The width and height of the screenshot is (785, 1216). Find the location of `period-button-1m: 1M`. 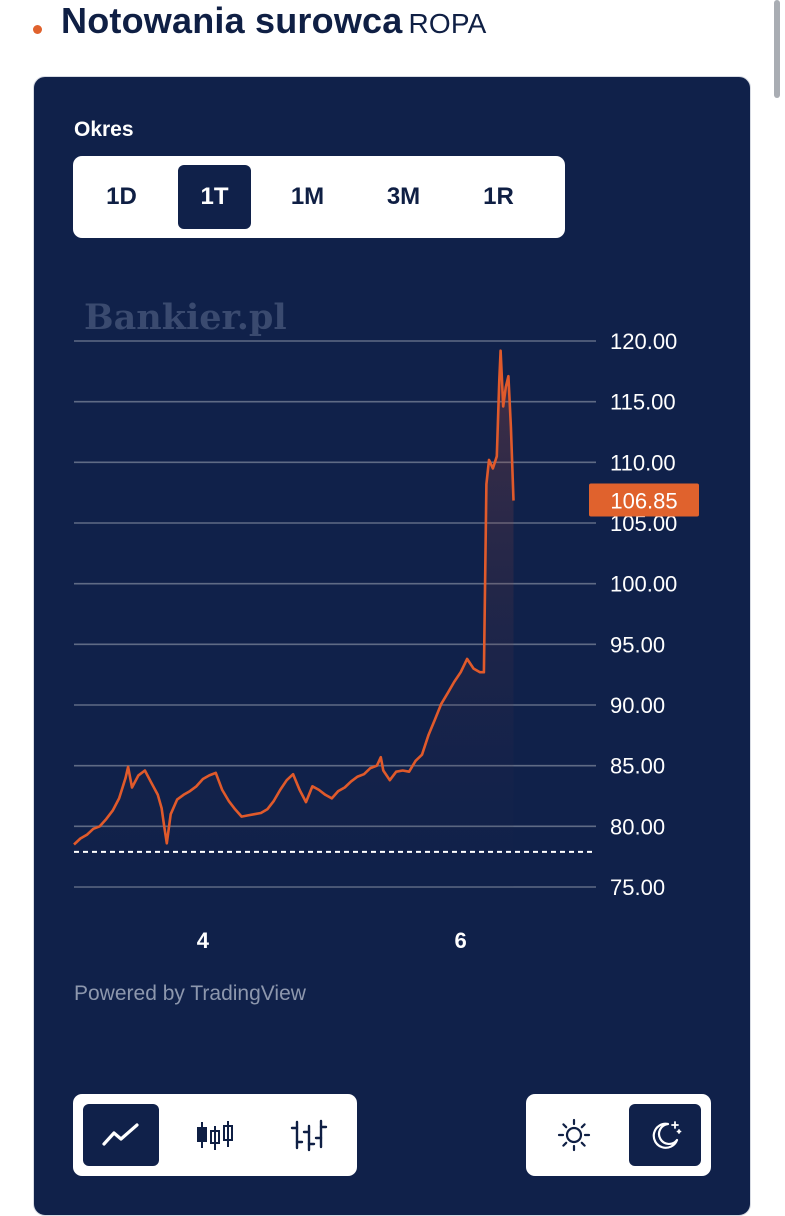

period-button-1m: 1M is located at coordinates (307, 196).